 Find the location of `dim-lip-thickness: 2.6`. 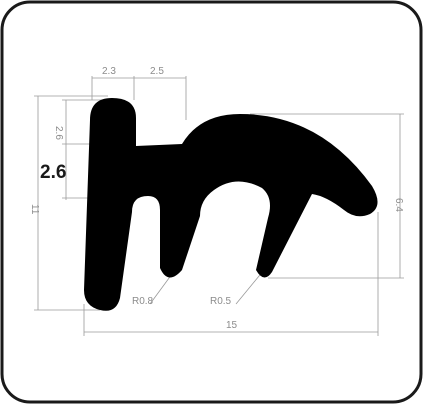

dim-lip-thickness: 2.6 is located at coordinates (53, 172).